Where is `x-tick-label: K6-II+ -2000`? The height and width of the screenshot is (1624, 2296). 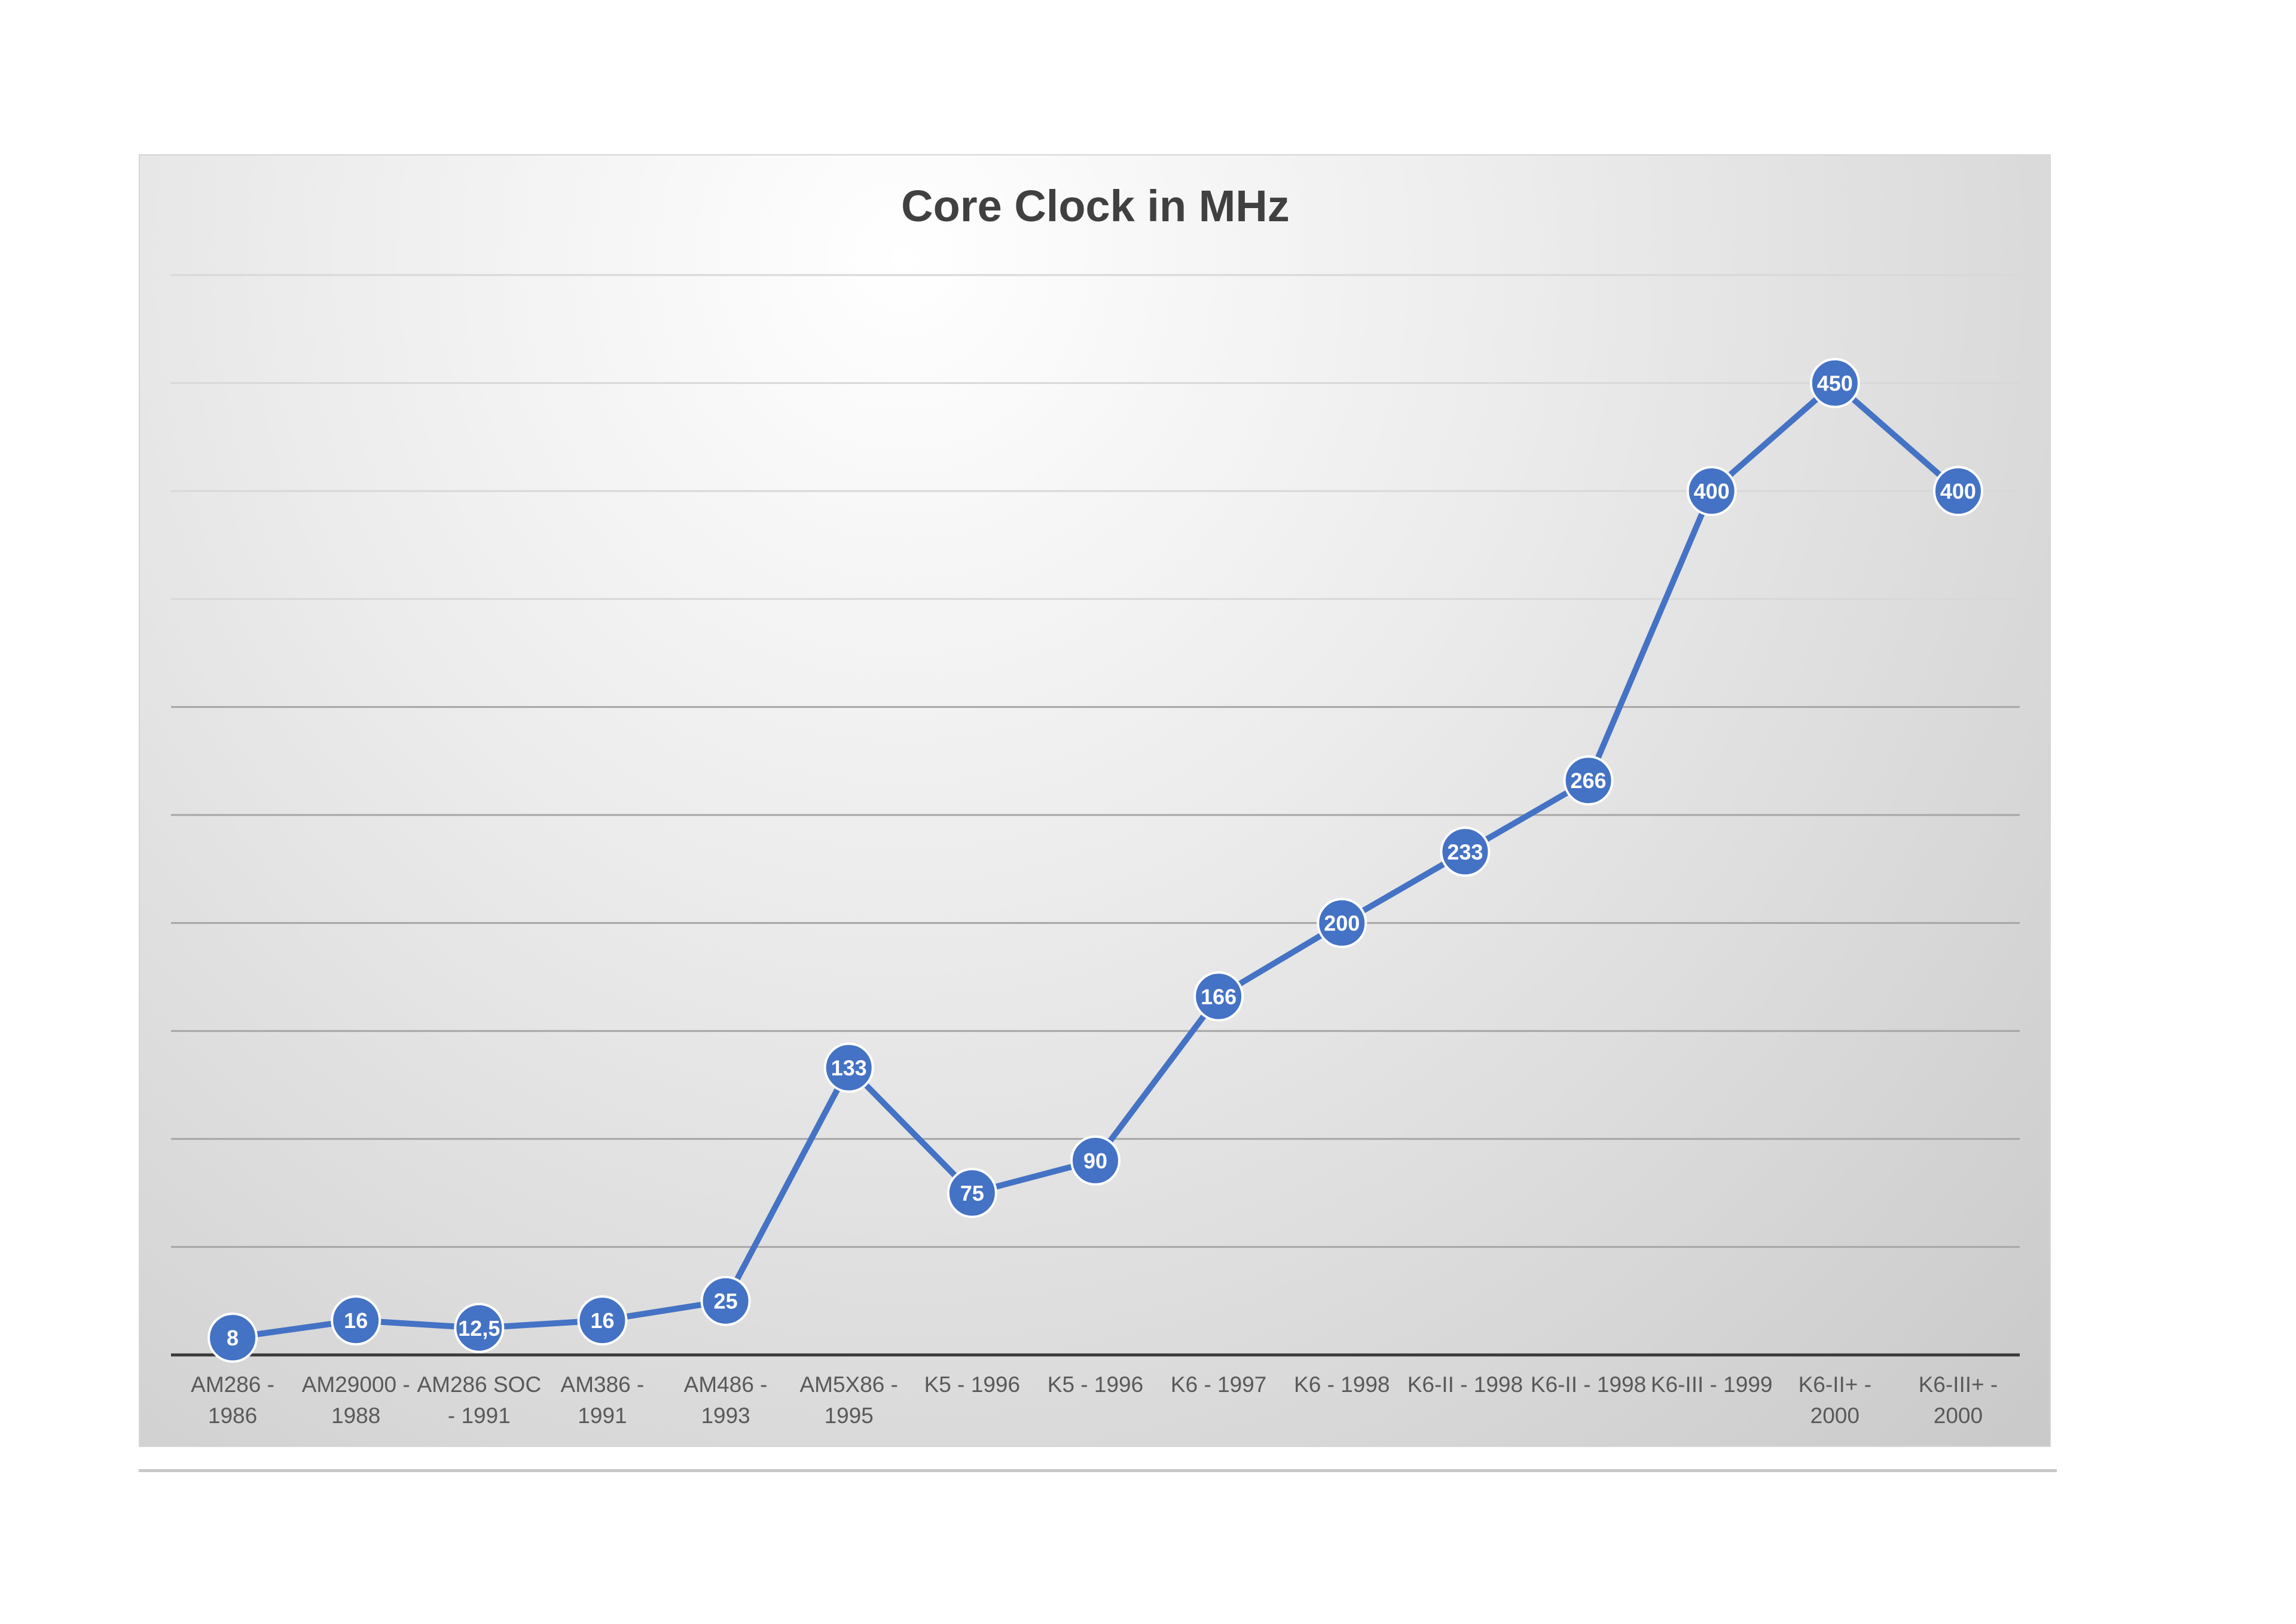 x-tick-label: K6-II+ -2000 is located at coordinates (1835, 1400).